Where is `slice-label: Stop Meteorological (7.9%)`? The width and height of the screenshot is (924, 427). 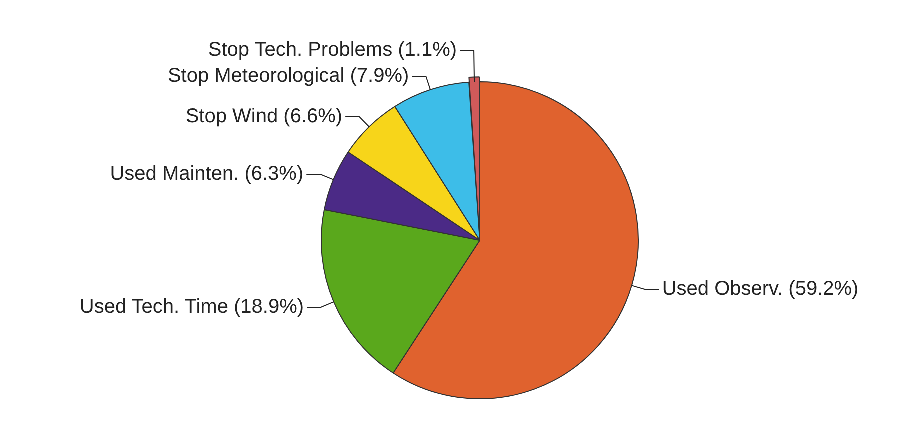 slice-label: Stop Meteorological (7.9%) is located at coordinates (289, 76).